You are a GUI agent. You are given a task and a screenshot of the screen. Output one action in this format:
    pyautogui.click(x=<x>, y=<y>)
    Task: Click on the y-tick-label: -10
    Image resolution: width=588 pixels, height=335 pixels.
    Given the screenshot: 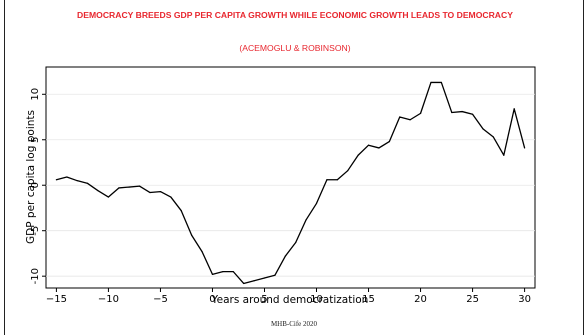 What is the action you would take?
    pyautogui.click(x=35, y=276)
    